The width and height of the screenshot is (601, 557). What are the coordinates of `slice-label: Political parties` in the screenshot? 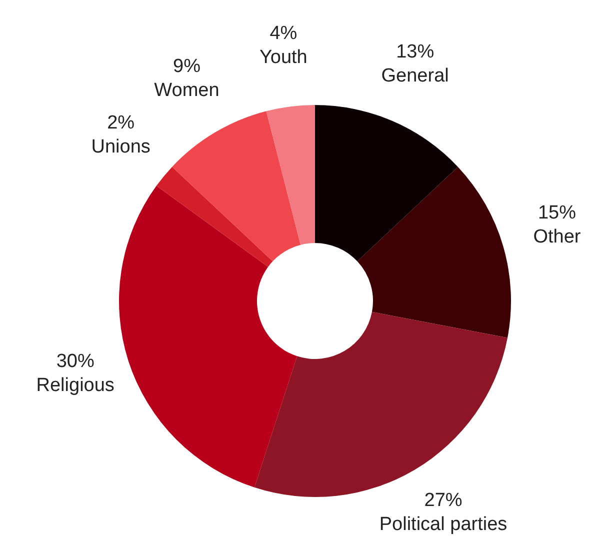 It's located at (443, 524).